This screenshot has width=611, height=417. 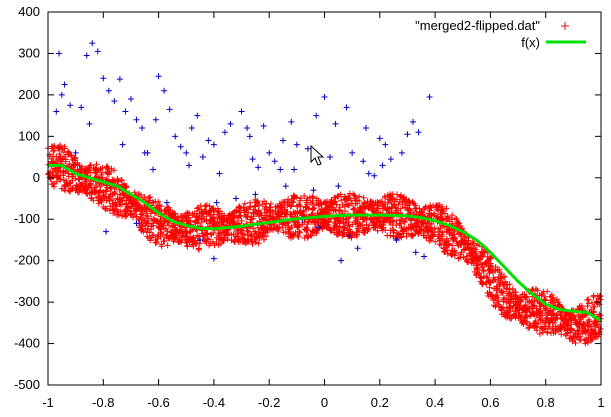 What do you see at coordinates (214, 402) in the screenshot?
I see `x-tick-label: -0.4` at bounding box center [214, 402].